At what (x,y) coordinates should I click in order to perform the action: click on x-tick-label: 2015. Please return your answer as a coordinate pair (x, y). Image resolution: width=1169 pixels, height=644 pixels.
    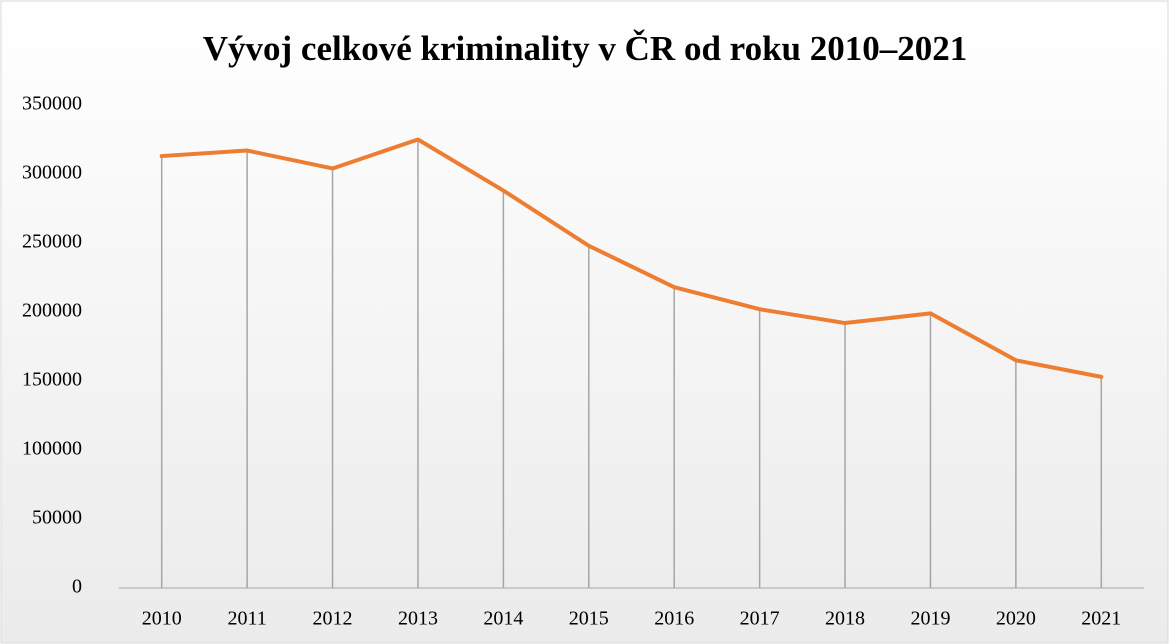
    Looking at the image, I should click on (589, 619).